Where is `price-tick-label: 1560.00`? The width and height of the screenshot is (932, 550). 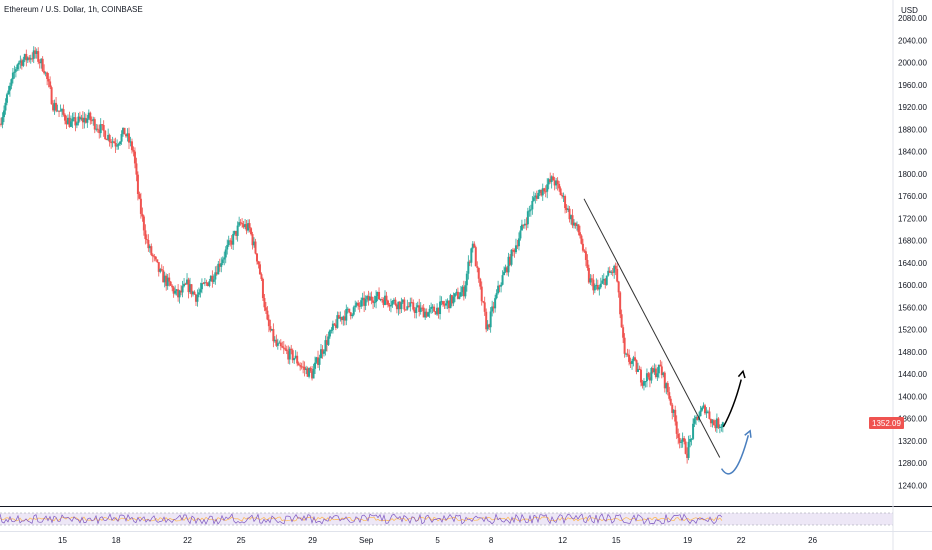 price-tick-label: 1560.00 is located at coordinates (912, 307).